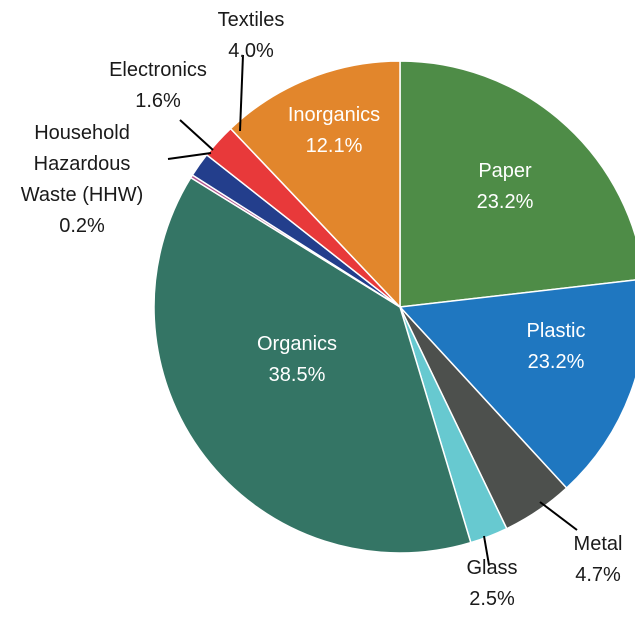 This screenshot has height=620, width=635. What do you see at coordinates (556, 331) in the screenshot?
I see `slice-label-plastic: Plastic` at bounding box center [556, 331].